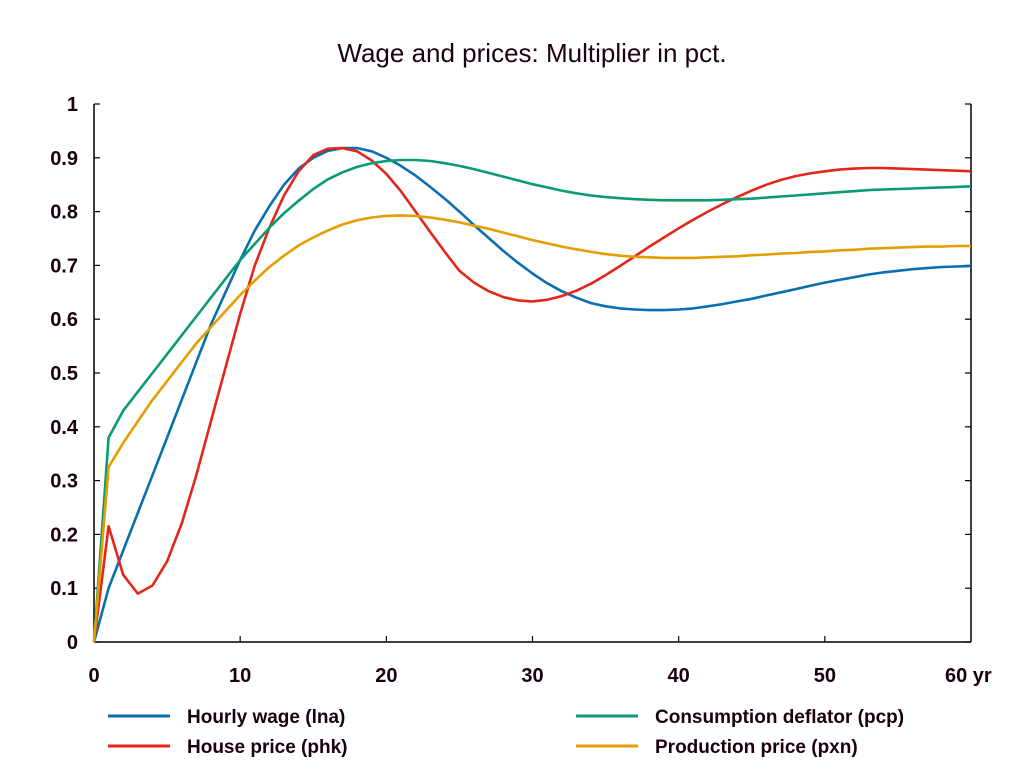 The height and width of the screenshot is (778, 1024). Describe the element at coordinates (968, 676) in the screenshot. I see `x-tick-label: 60 yr` at that location.